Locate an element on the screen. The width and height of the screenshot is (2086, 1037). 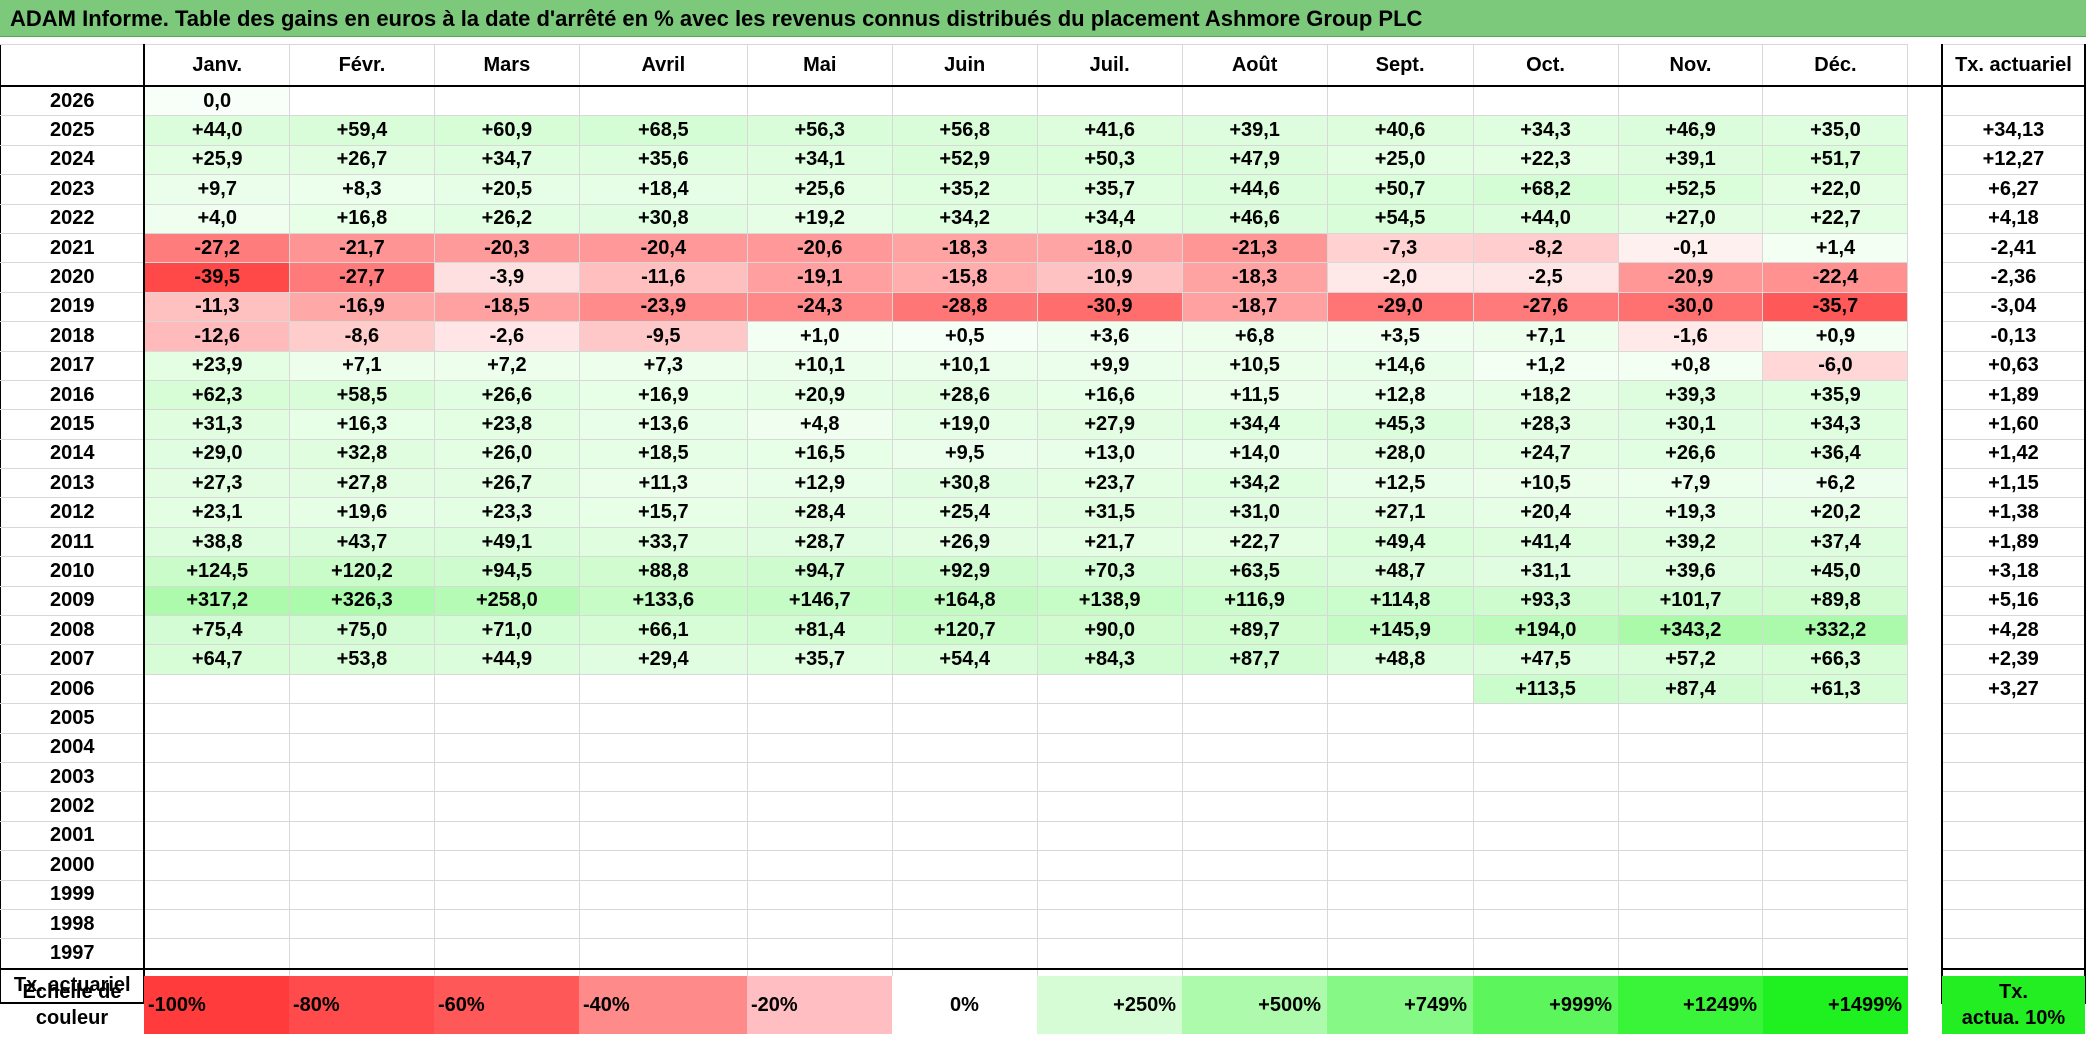
value-cell: +12,8 is located at coordinates (1400, 395).